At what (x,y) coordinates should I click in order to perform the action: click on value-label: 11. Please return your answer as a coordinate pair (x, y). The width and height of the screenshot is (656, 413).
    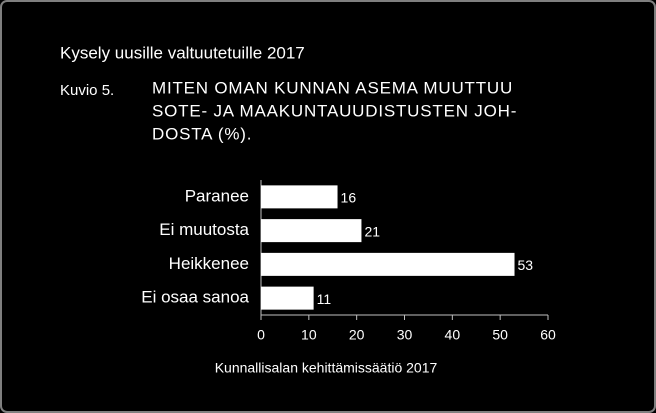
    Looking at the image, I should click on (324, 299).